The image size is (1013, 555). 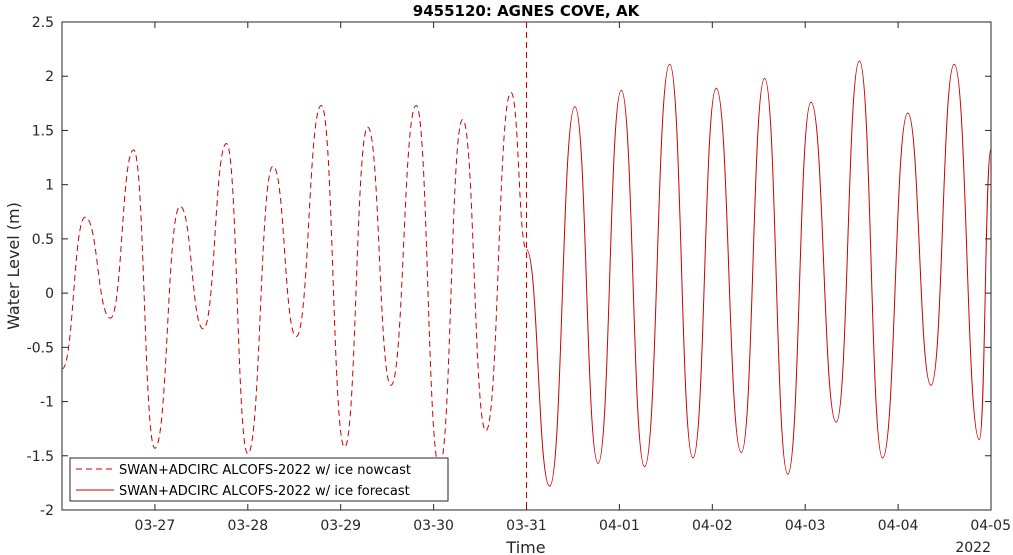 What do you see at coordinates (805, 526) in the screenshot?
I see `x-tick-label: 04-03` at bounding box center [805, 526].